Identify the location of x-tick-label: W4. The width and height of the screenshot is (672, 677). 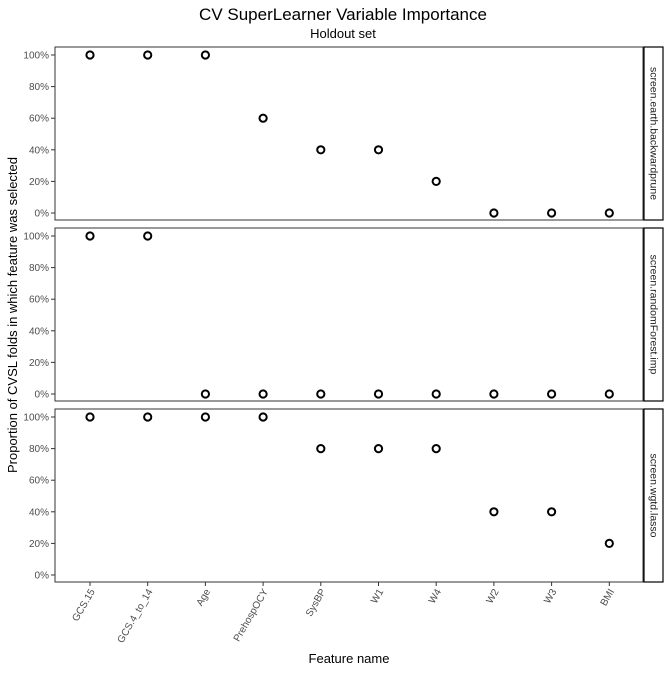
(435, 596).